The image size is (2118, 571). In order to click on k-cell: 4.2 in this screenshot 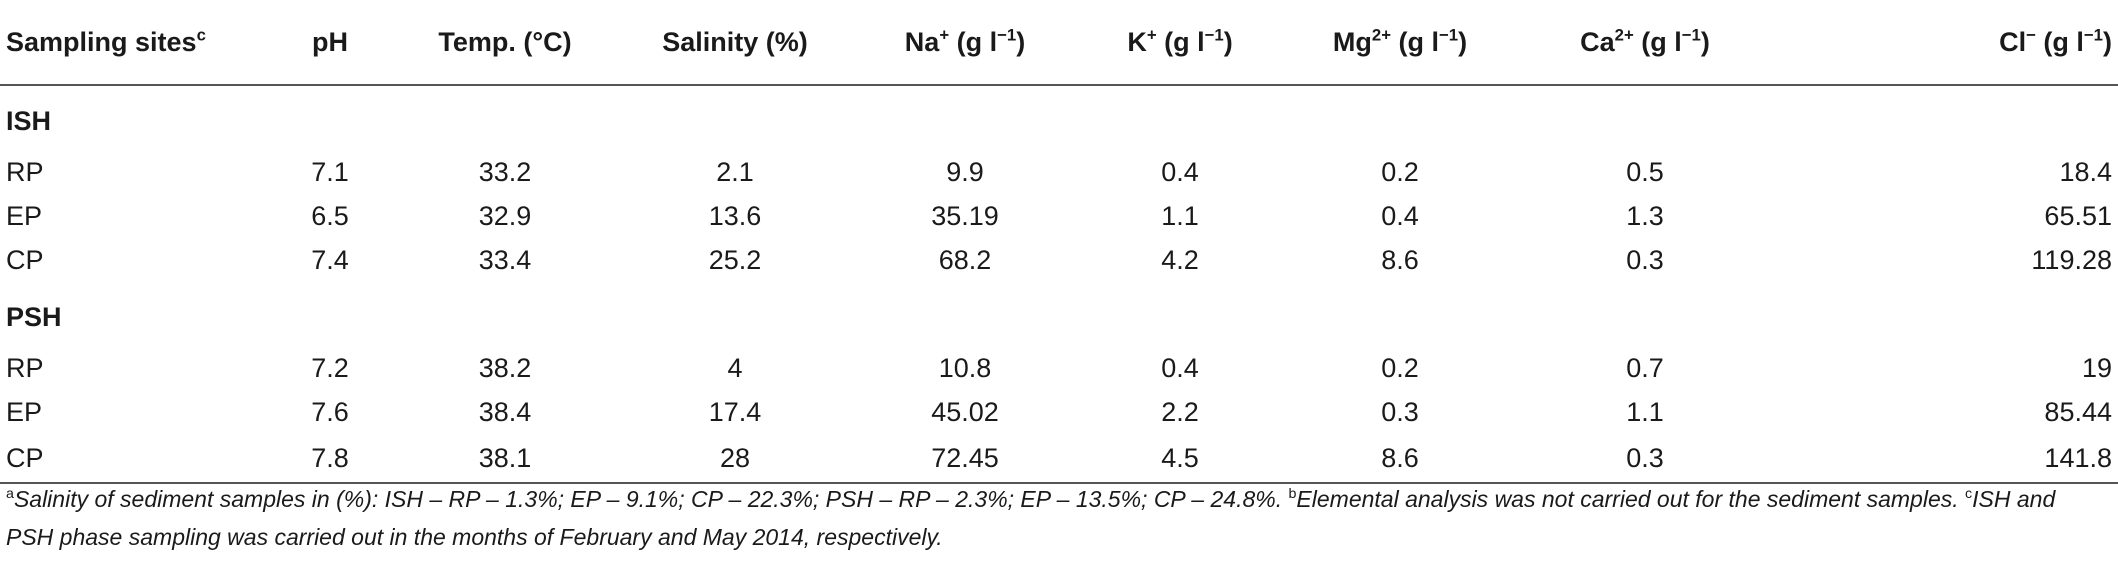, I will do `click(1180, 259)`.